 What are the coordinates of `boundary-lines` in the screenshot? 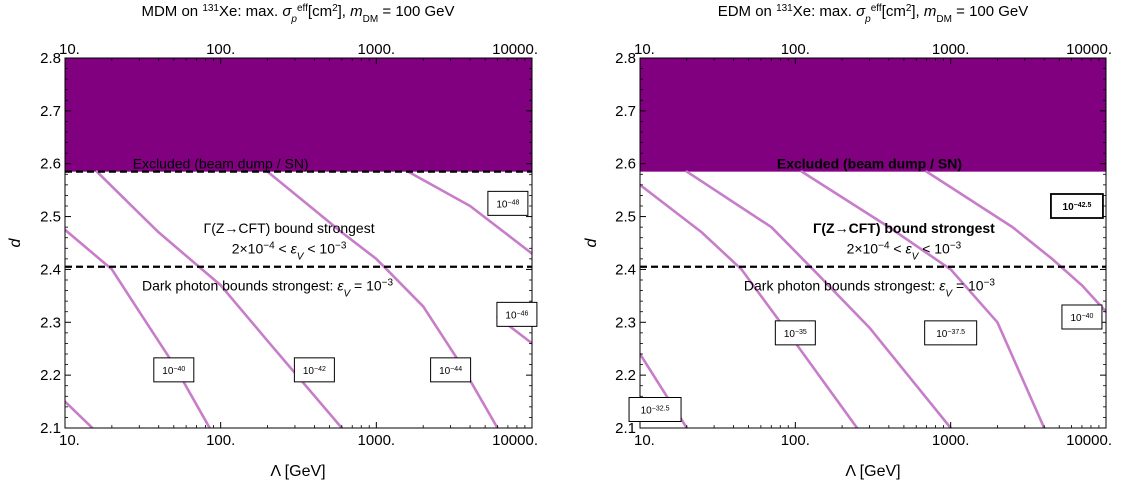 It's located at (298, 219).